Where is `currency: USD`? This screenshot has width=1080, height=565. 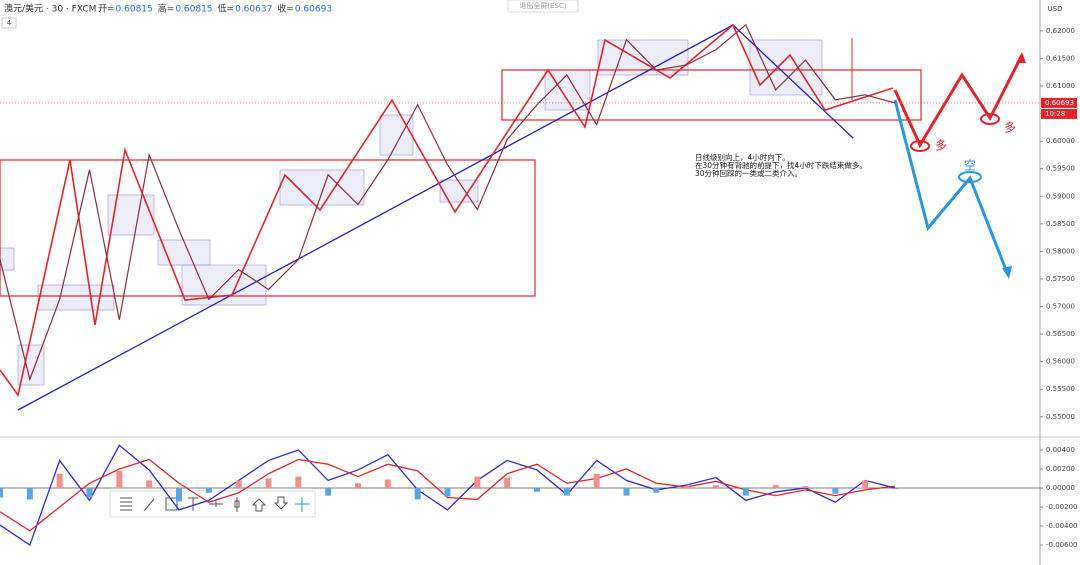
currency: USD is located at coordinates (1055, 9).